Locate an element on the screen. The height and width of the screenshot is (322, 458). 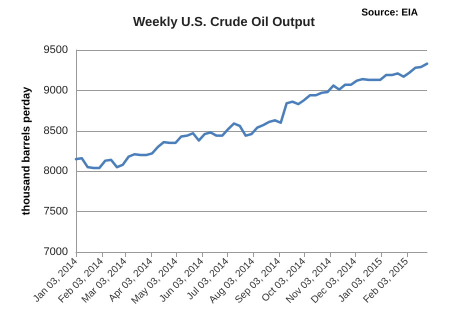
y-tick-label: 7000 is located at coordinates (56, 252).